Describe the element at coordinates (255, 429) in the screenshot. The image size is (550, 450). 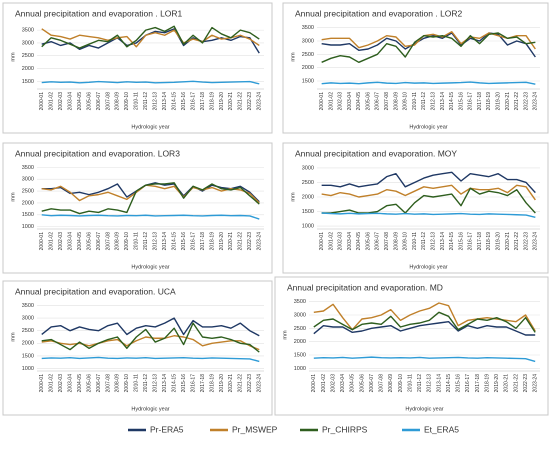
I see `legend-label: Pr_MSWEP` at that location.